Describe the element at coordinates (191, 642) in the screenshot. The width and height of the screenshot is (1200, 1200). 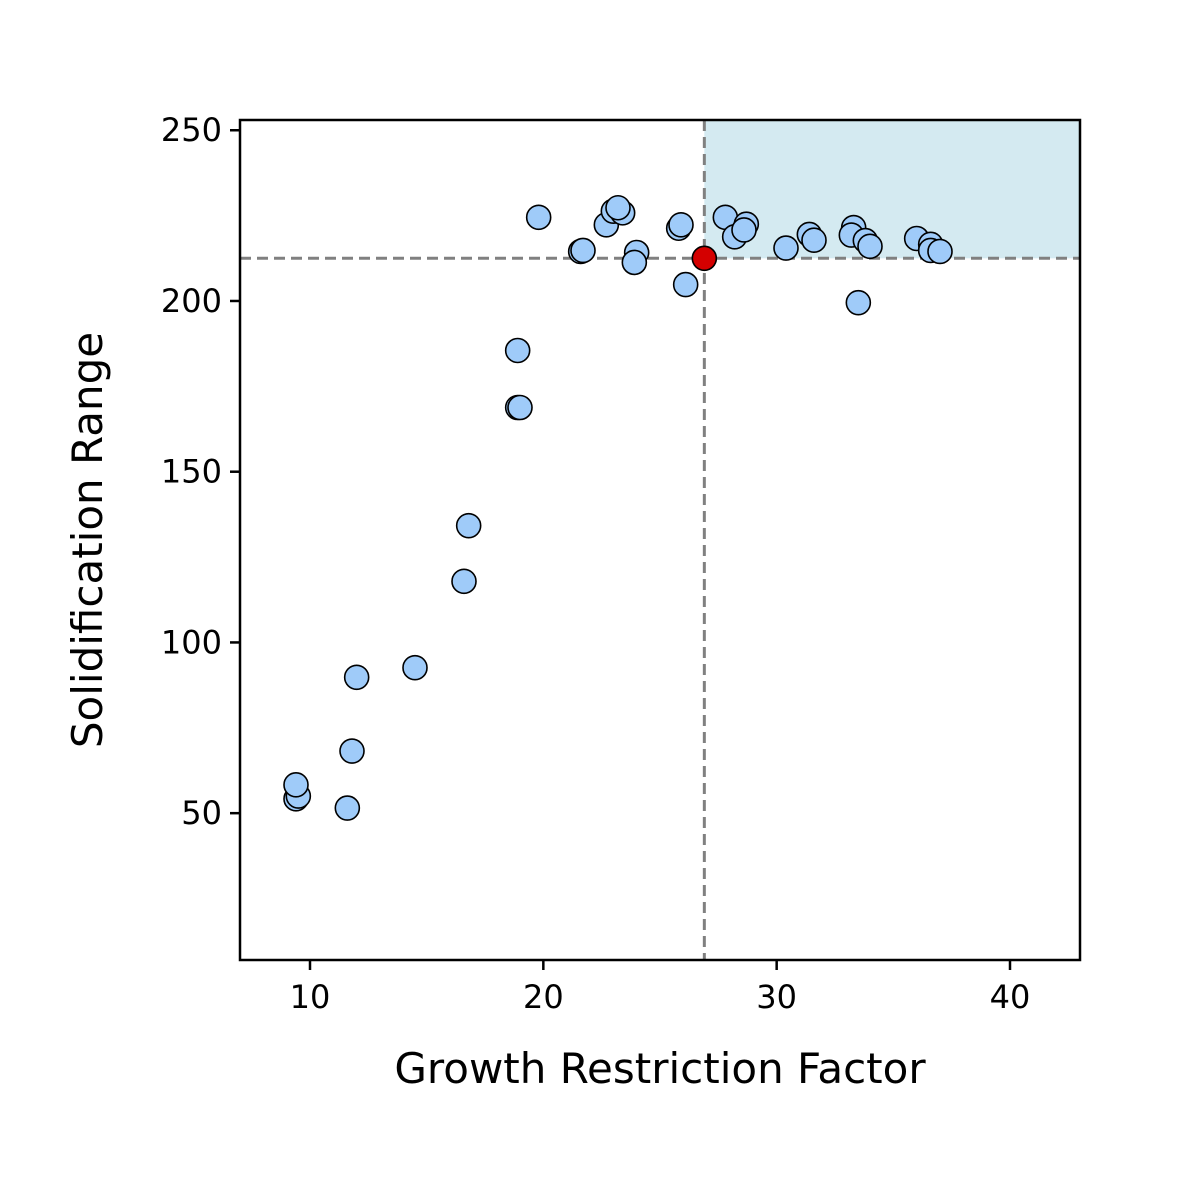
I see `y-tick-label: 100` at that location.